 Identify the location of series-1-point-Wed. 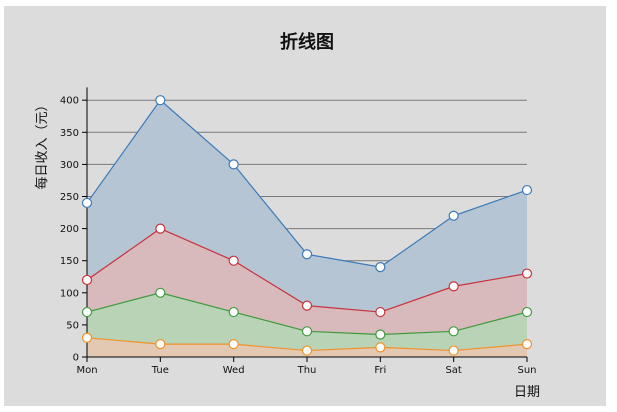
(233, 164).